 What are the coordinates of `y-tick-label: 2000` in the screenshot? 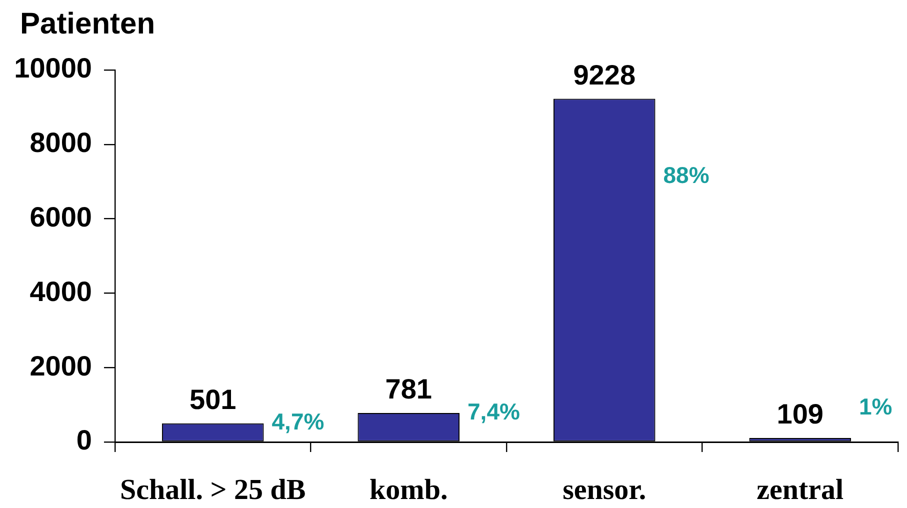 It's located at (61, 366).